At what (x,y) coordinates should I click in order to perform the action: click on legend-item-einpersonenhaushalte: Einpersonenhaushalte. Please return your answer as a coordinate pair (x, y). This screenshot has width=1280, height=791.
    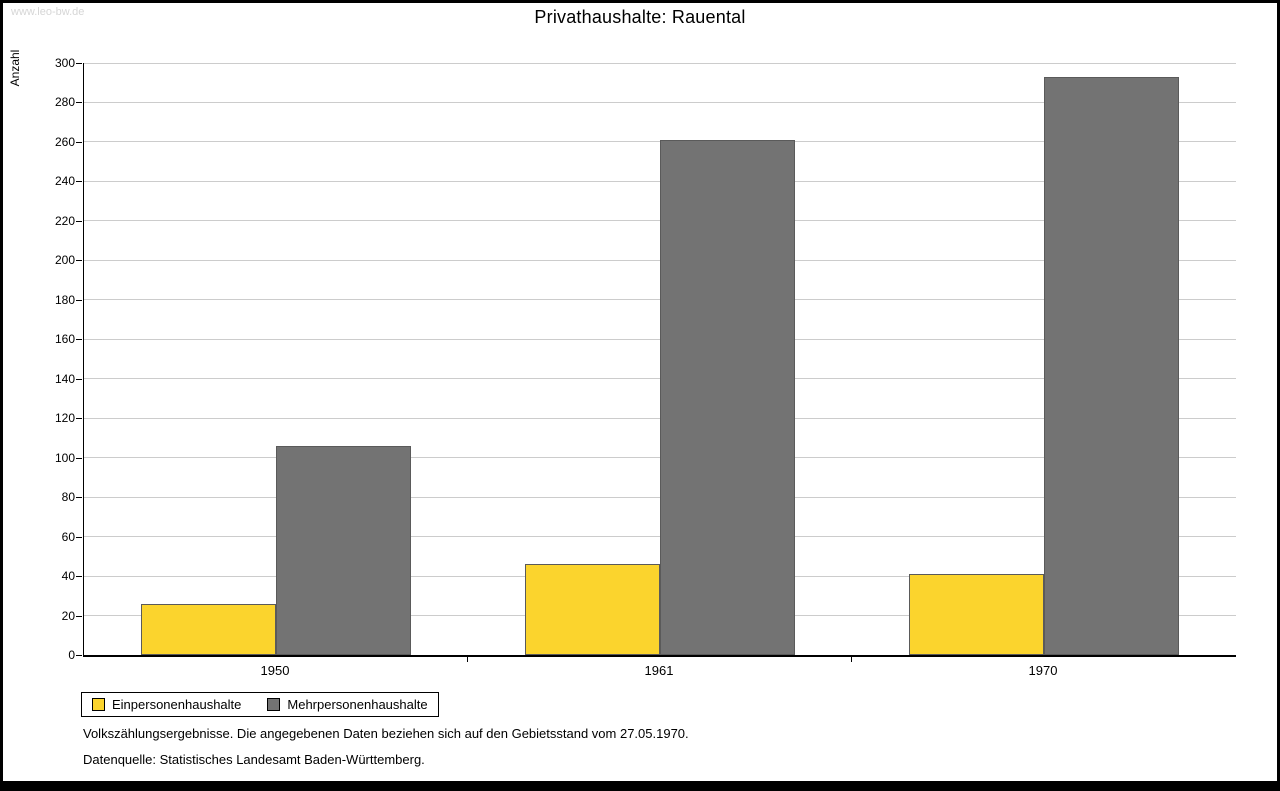
    Looking at the image, I should click on (166, 704).